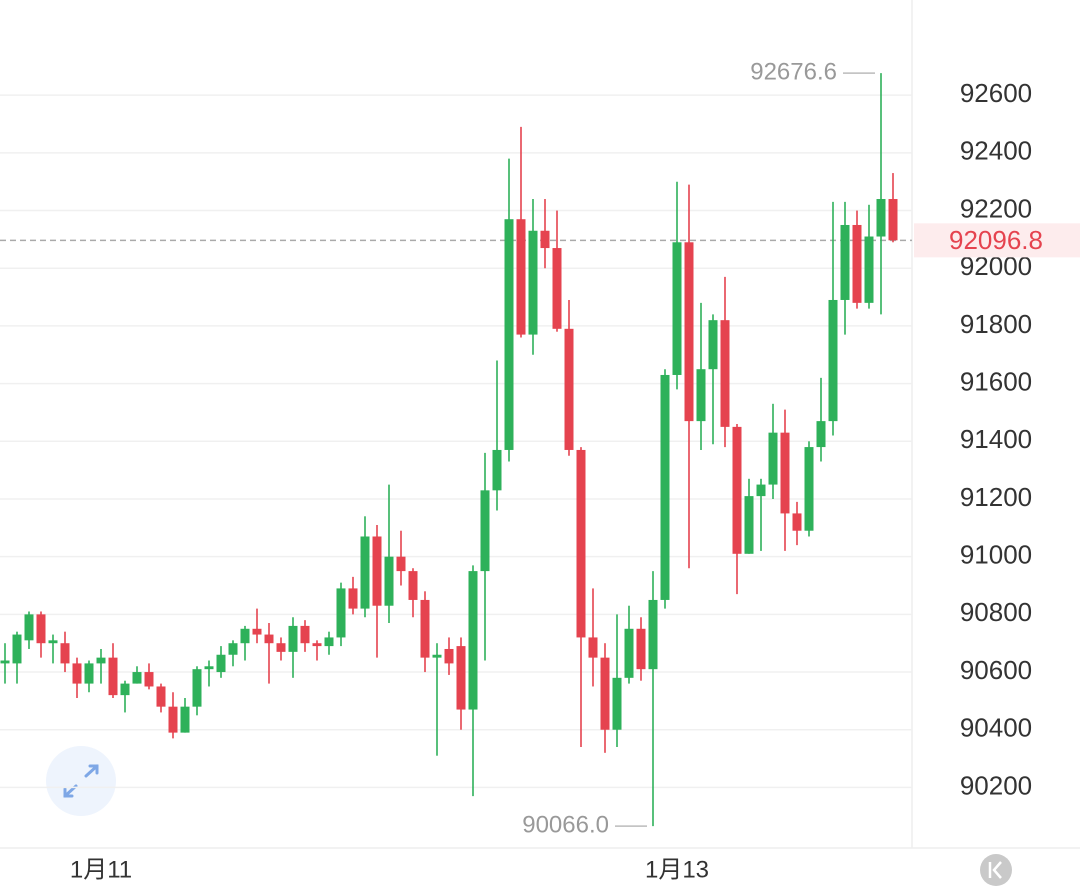 This screenshot has width=1080, height=893. Describe the element at coordinates (996, 439) in the screenshot. I see `y-tick-label: 91400` at that location.